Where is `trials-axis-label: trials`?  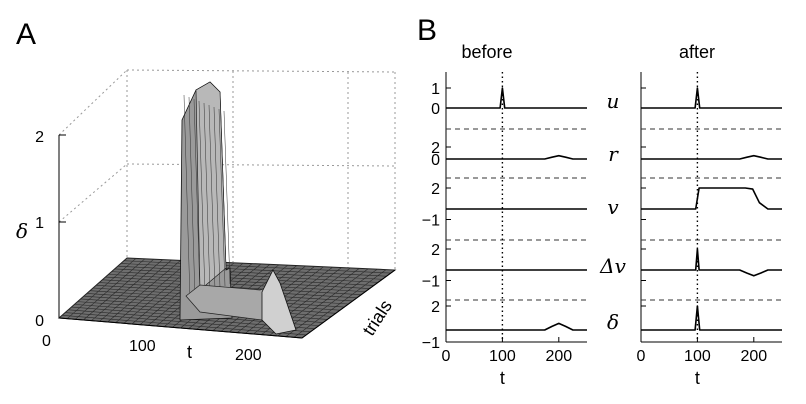 trials-axis-label: trials is located at coordinates (377, 317).